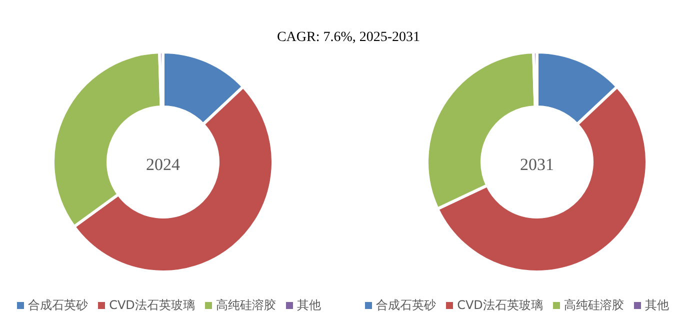  What do you see at coordinates (163, 164) in the screenshot?
I see `text: 2024` at bounding box center [163, 164].